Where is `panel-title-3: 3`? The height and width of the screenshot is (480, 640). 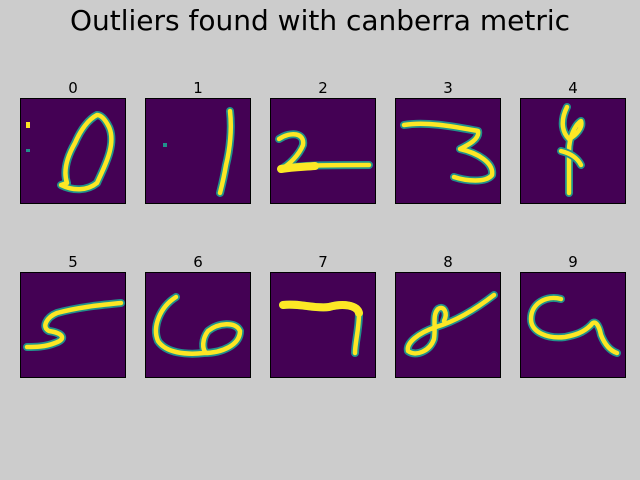 panel-title-3: 3 is located at coordinates (448, 88).